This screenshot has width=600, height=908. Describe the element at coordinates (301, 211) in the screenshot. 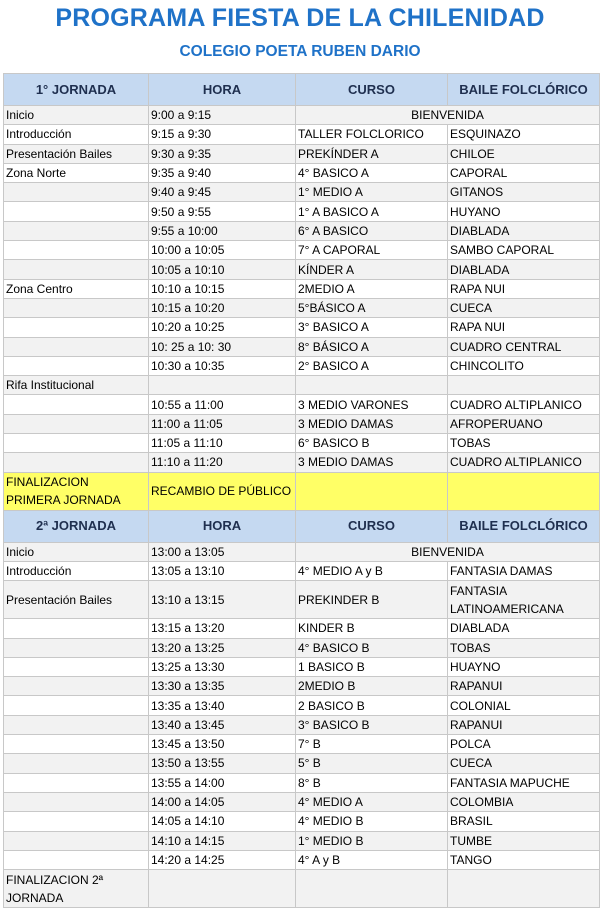

I see `table-row: 9:50 a 9:55 1° A BASICO A HUYANO` at that location.